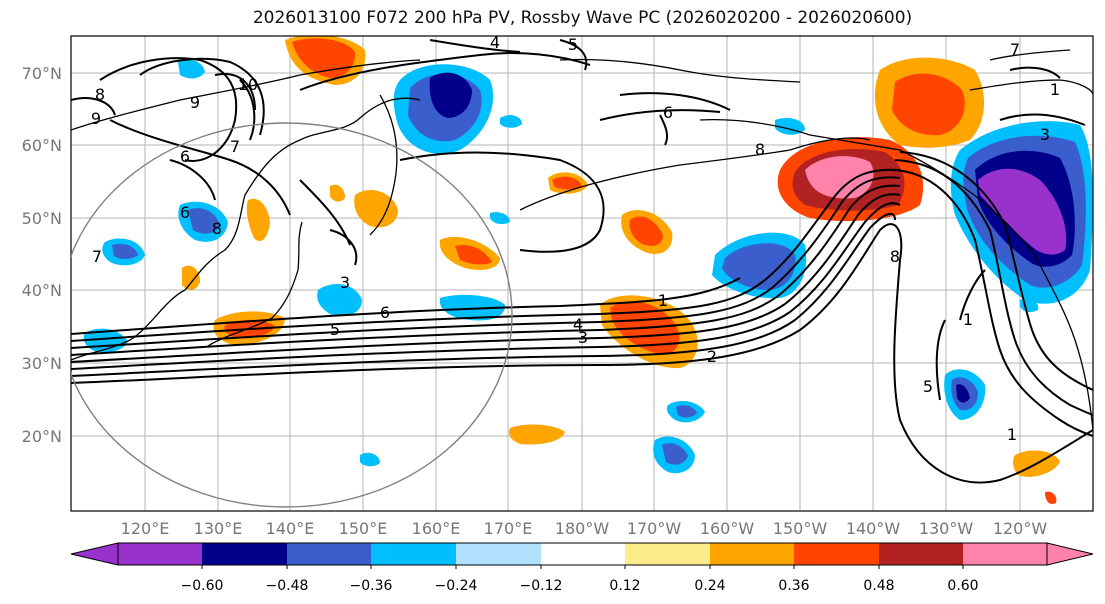 The width and height of the screenshot is (1105, 604). I want to click on colorbar-outline, so click(582, 554).